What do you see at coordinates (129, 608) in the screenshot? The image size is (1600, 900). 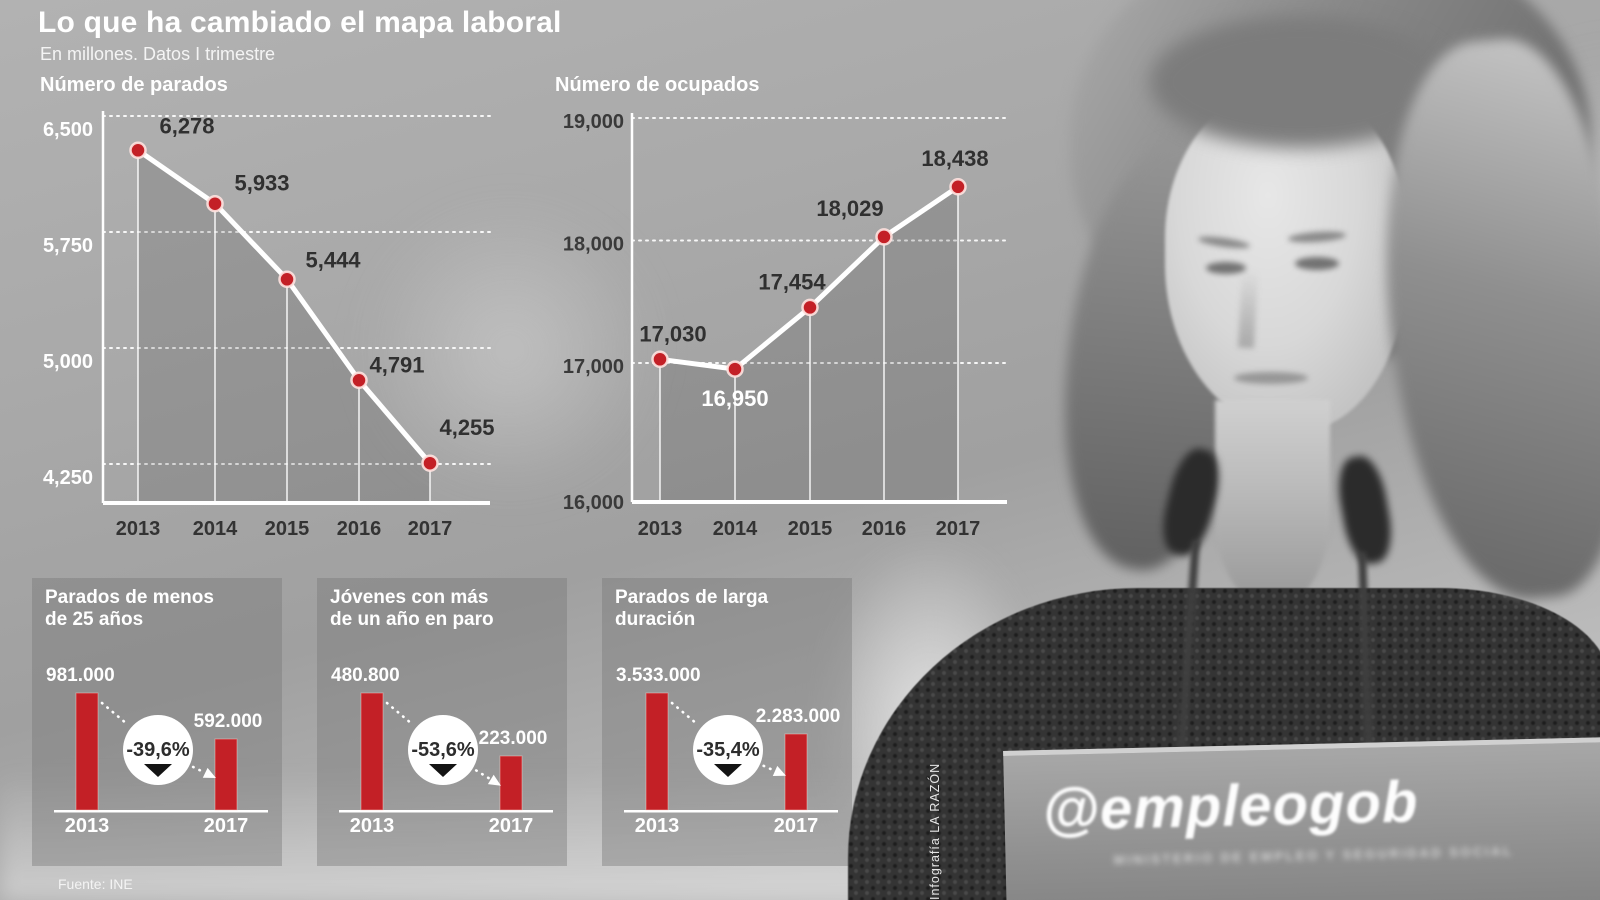 I see `panel-title: Parados de menos de 25 años` at bounding box center [129, 608].